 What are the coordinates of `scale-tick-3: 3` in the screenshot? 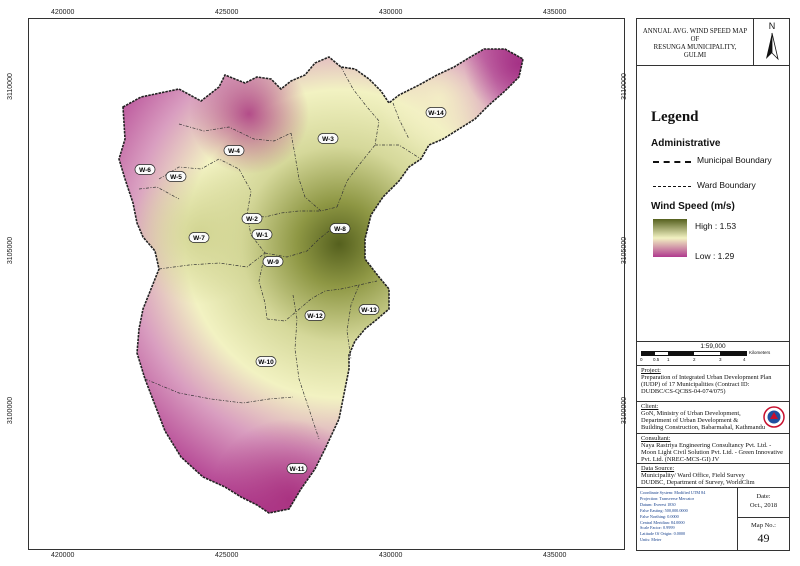 It's located at (720, 359).